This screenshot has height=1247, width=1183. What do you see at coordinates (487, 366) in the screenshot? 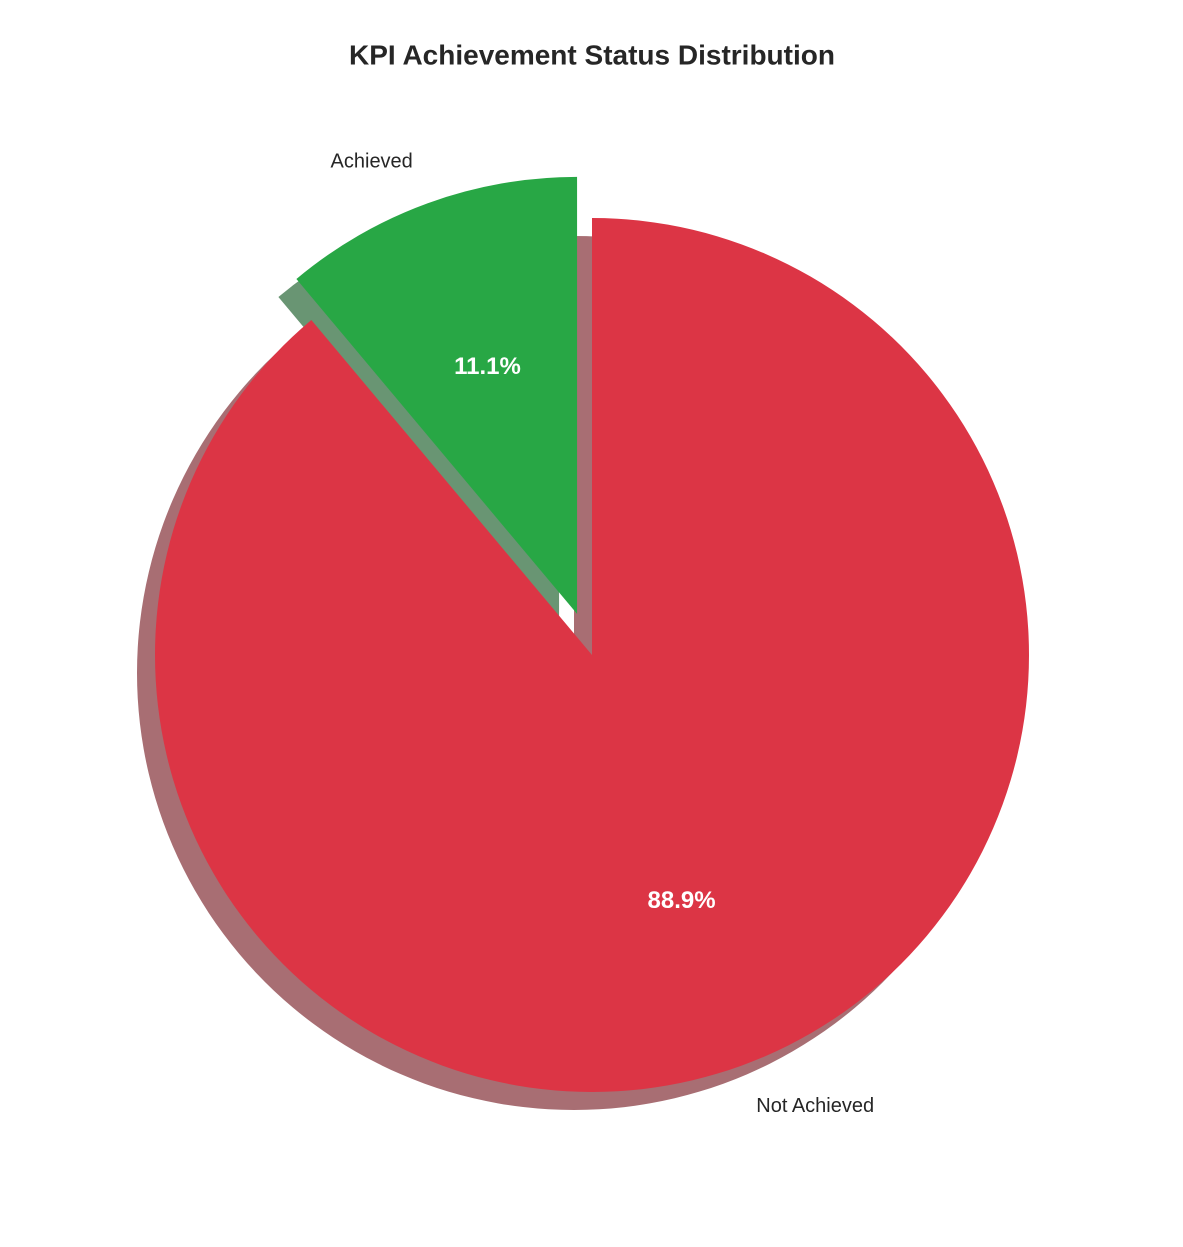
I see `value-label: 11.1%` at bounding box center [487, 366].